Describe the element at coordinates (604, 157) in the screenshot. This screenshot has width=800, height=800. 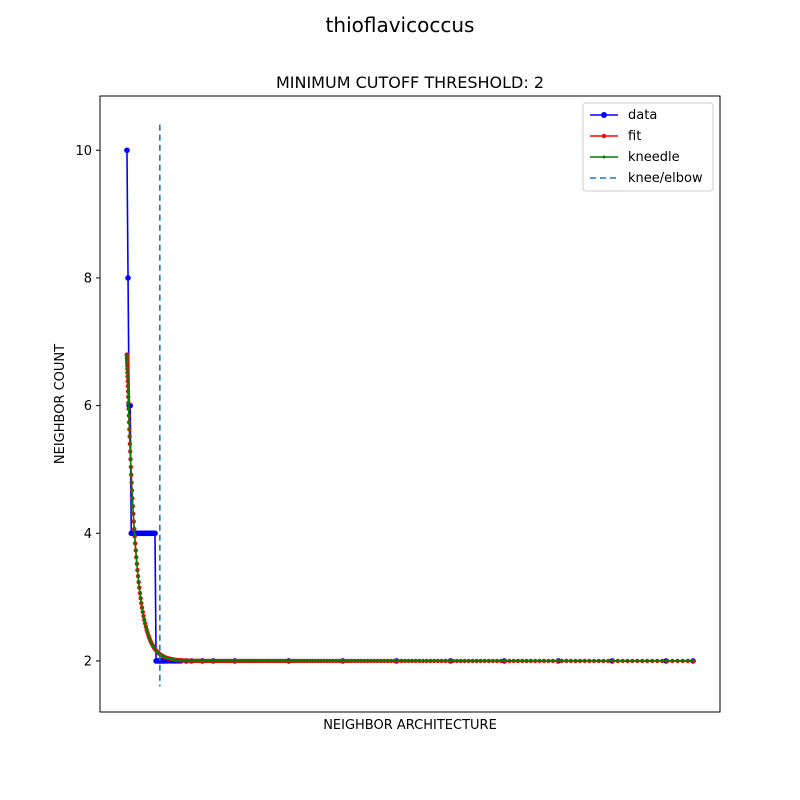
I see `legend-marker-kneedle` at that location.